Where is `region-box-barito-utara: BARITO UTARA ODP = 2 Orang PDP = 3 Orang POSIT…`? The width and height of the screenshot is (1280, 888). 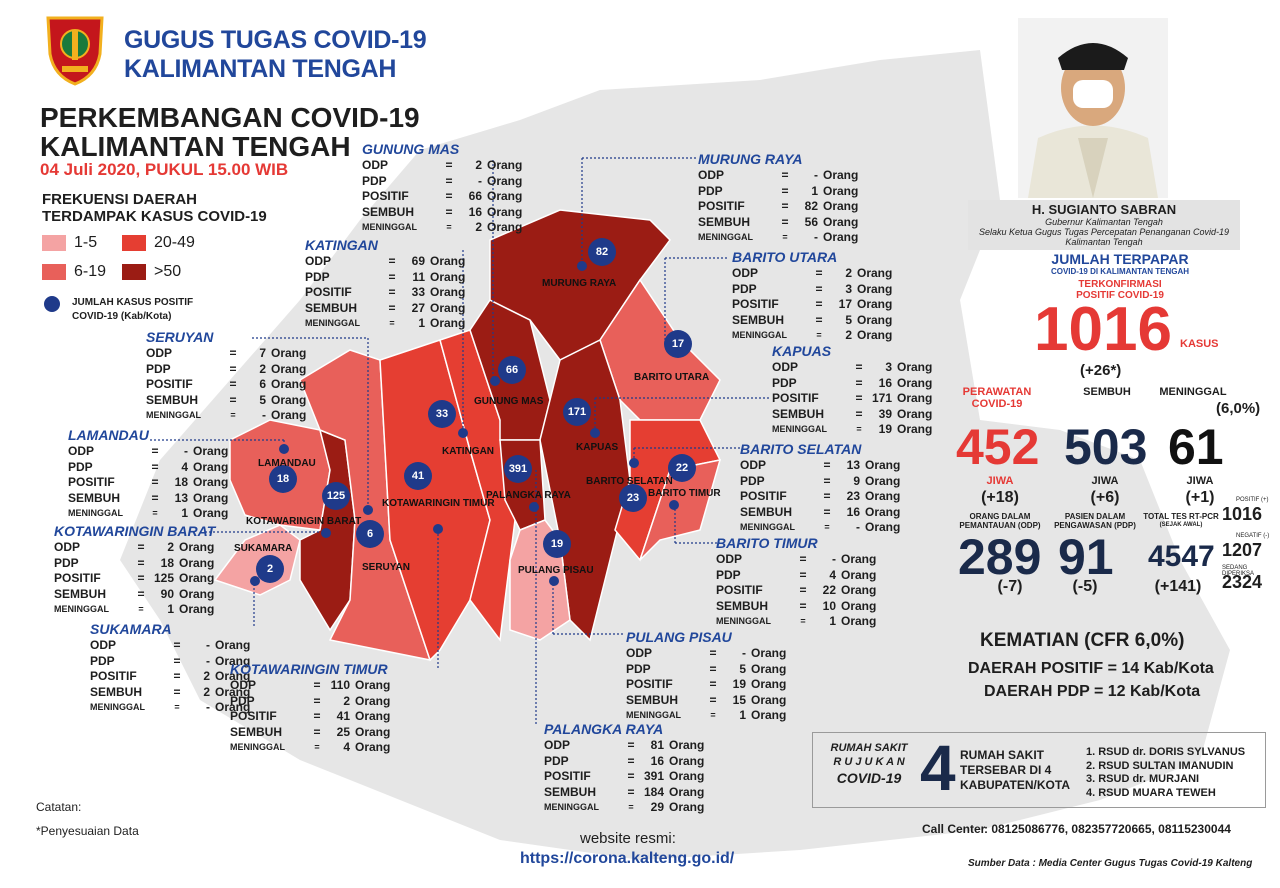
region-box-barito-utara: BARITO UTARA ODP = 2 Orang PDP = 3 Orang POSIT… is located at coordinates (812, 295).